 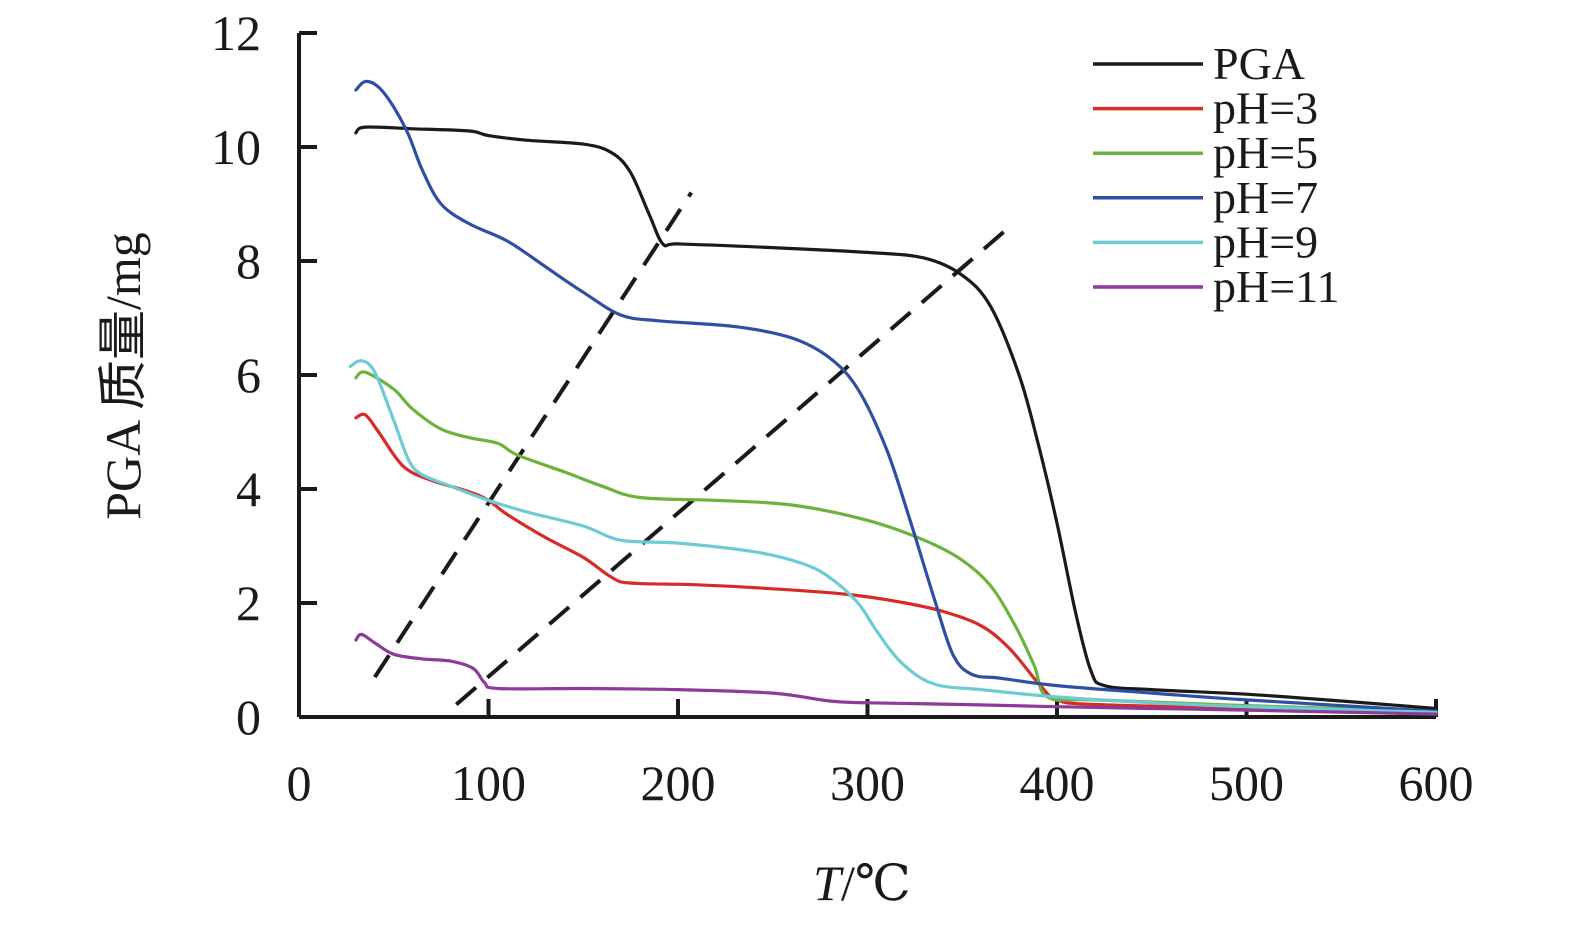 I want to click on y-tick-label: 10, so click(x=236, y=147).